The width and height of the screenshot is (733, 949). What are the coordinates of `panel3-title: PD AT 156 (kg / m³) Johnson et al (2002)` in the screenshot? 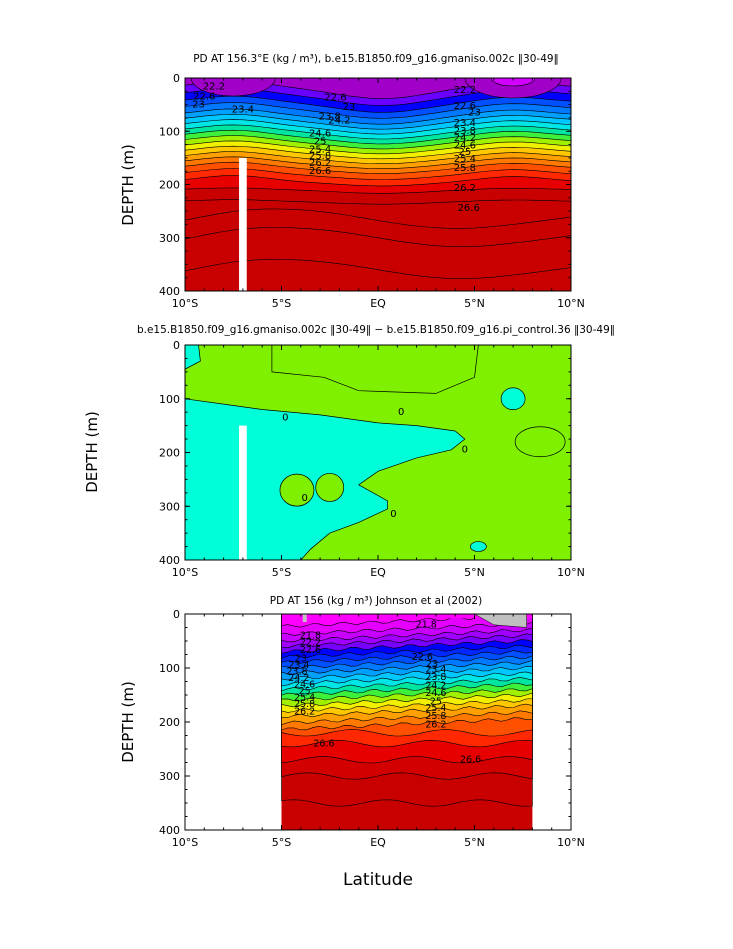 It's located at (376, 601).